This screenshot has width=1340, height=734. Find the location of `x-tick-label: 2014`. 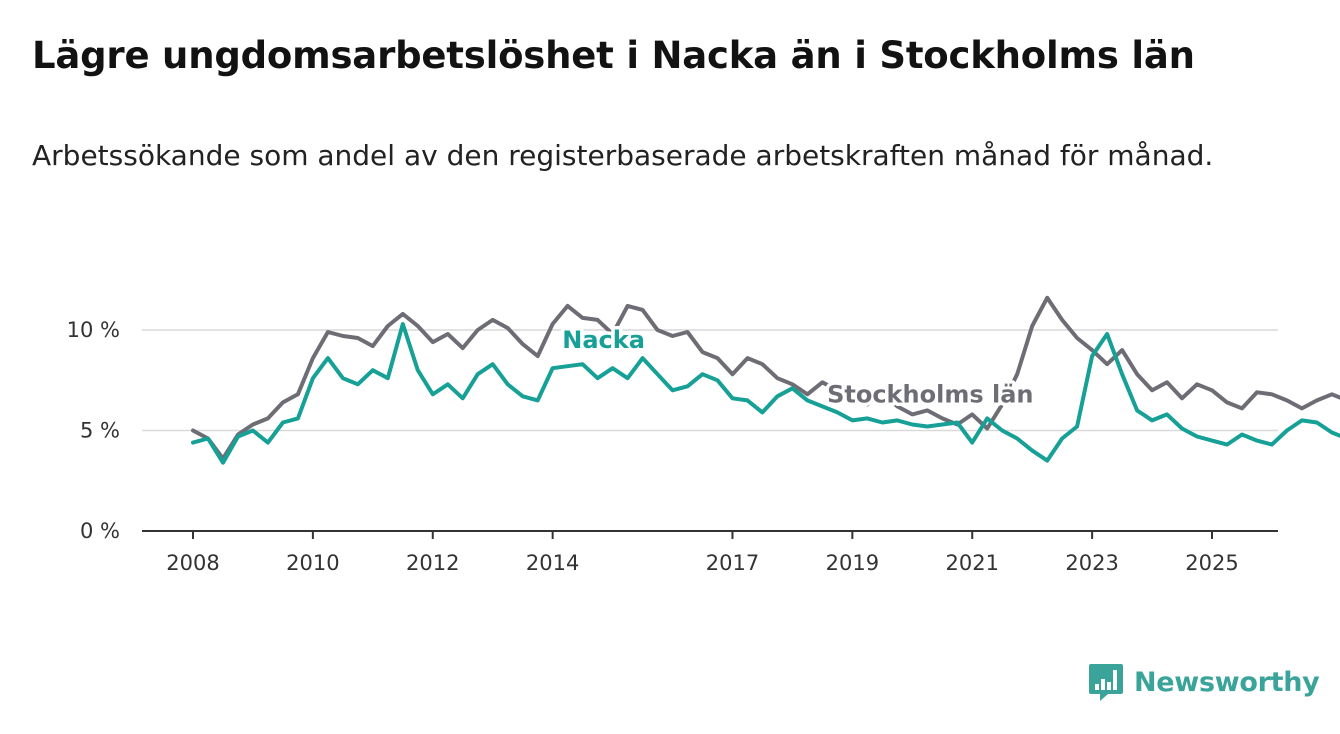

x-tick-label: 2014 is located at coordinates (552, 563).